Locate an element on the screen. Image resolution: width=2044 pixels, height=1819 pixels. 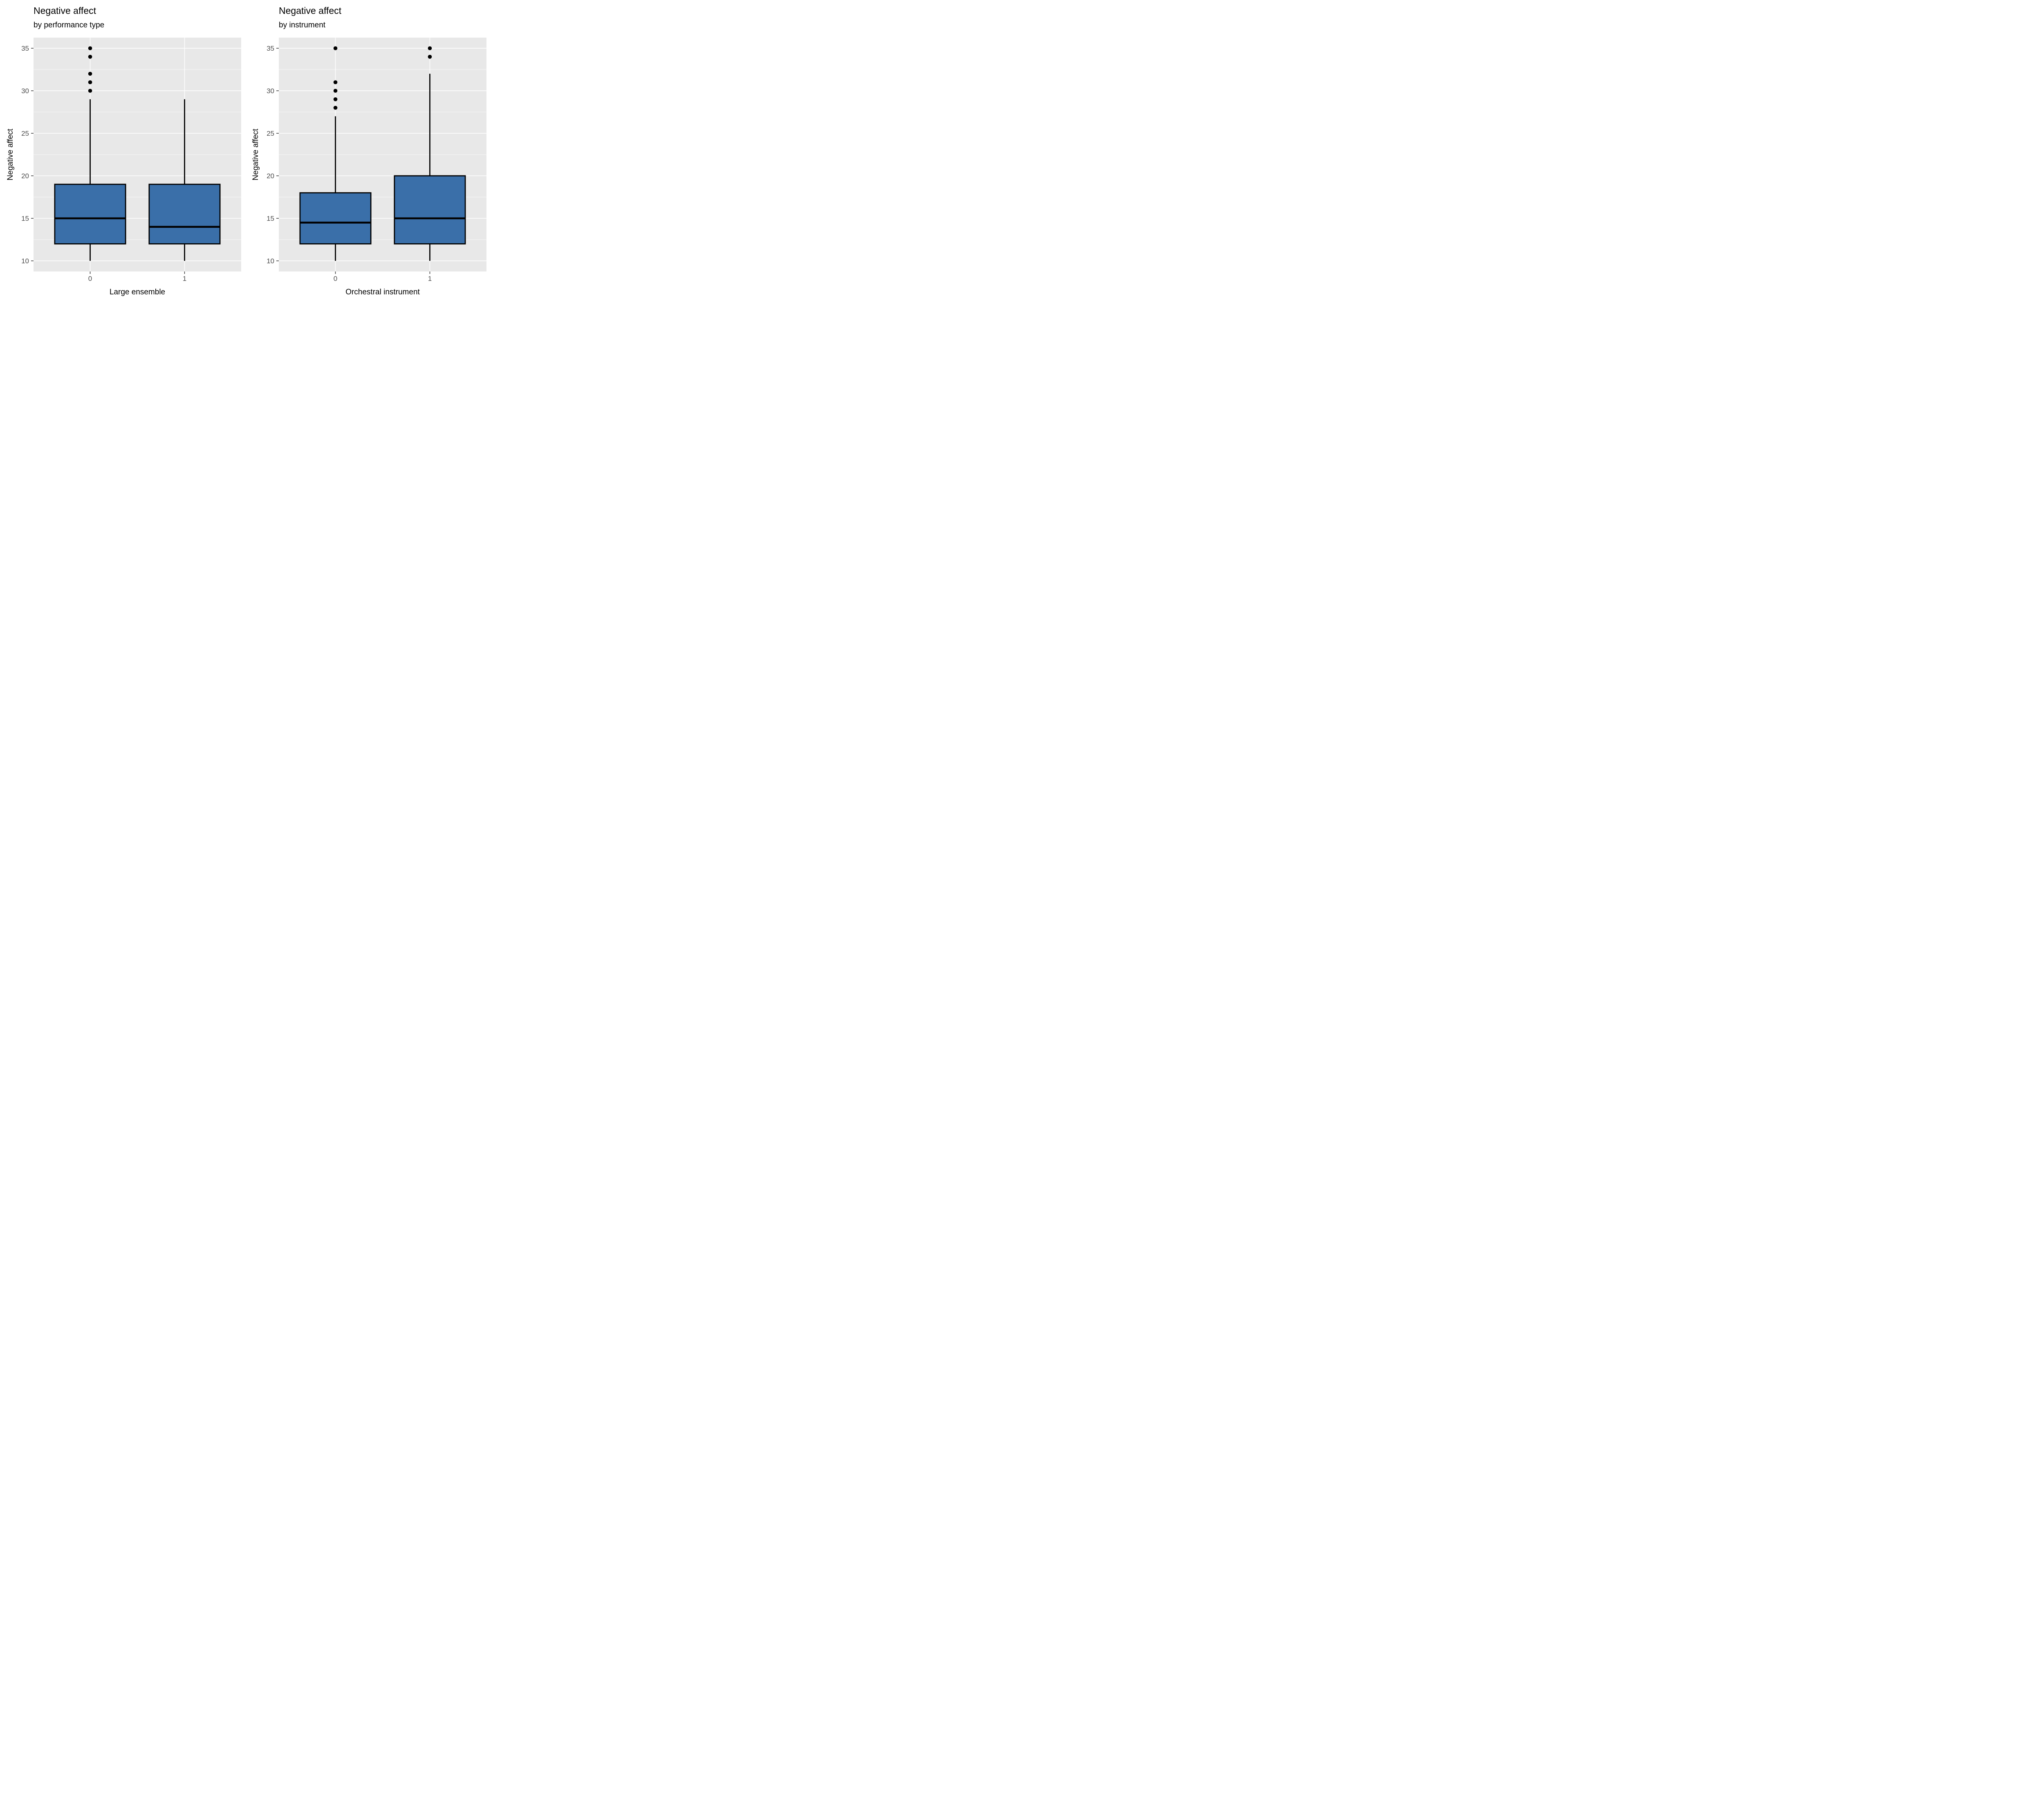
x-axis-title: Orchestral instrument is located at coordinates (383, 292).